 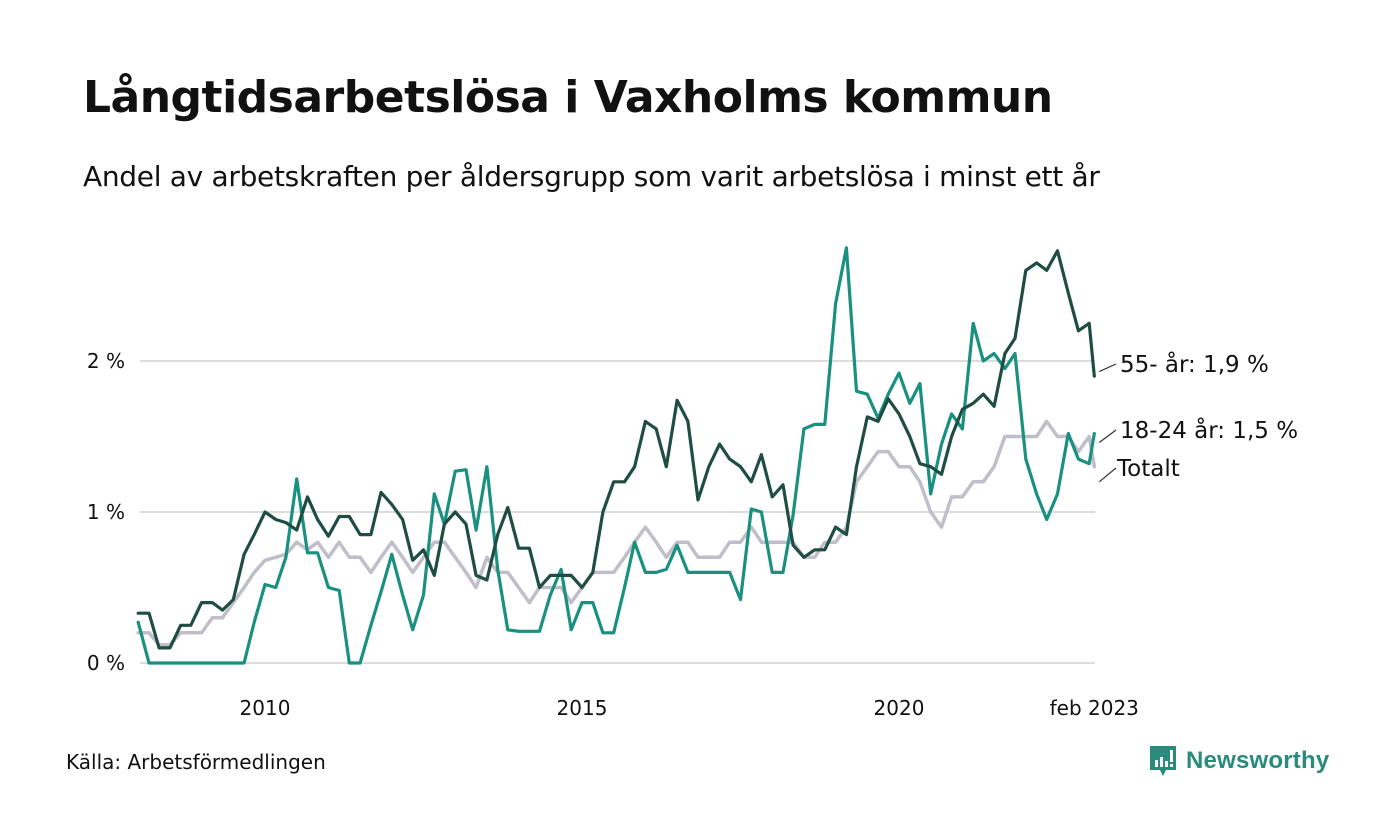 I want to click on series-end-labels: 55- år: 1,9 % 18-24 år: 1,5 % Totalt, so click(x=1198, y=416).